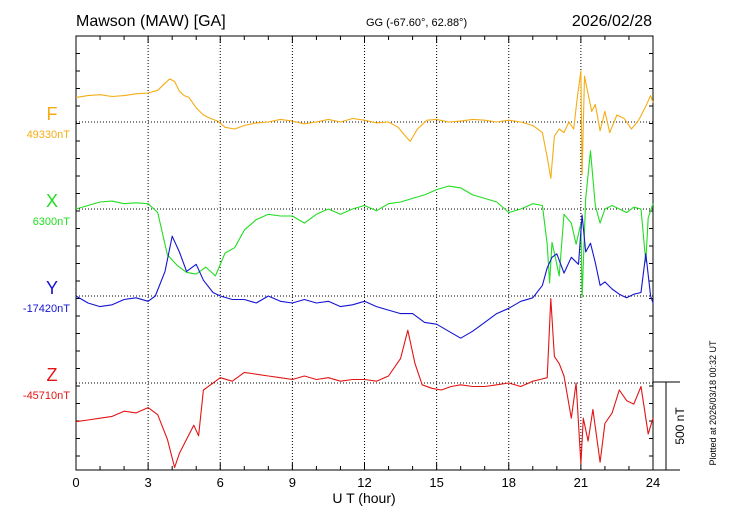 The height and width of the screenshot is (520, 730). What do you see at coordinates (612, 21) in the screenshot?
I see `date-label: 2026/02/28` at bounding box center [612, 21].